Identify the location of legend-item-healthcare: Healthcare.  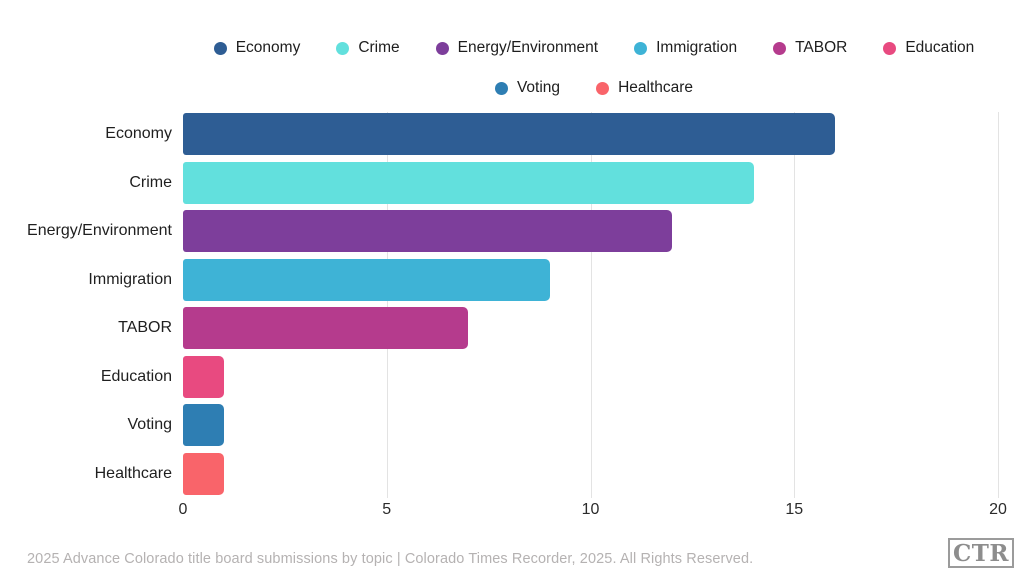
(644, 88).